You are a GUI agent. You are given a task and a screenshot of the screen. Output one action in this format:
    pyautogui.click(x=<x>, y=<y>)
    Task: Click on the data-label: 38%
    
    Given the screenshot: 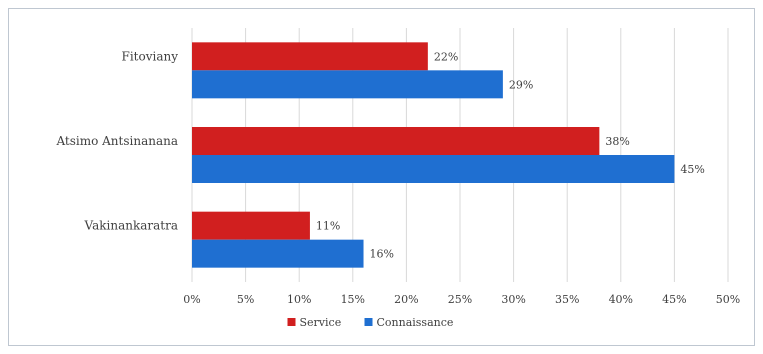 What is the action you would take?
    pyautogui.click(x=617, y=141)
    